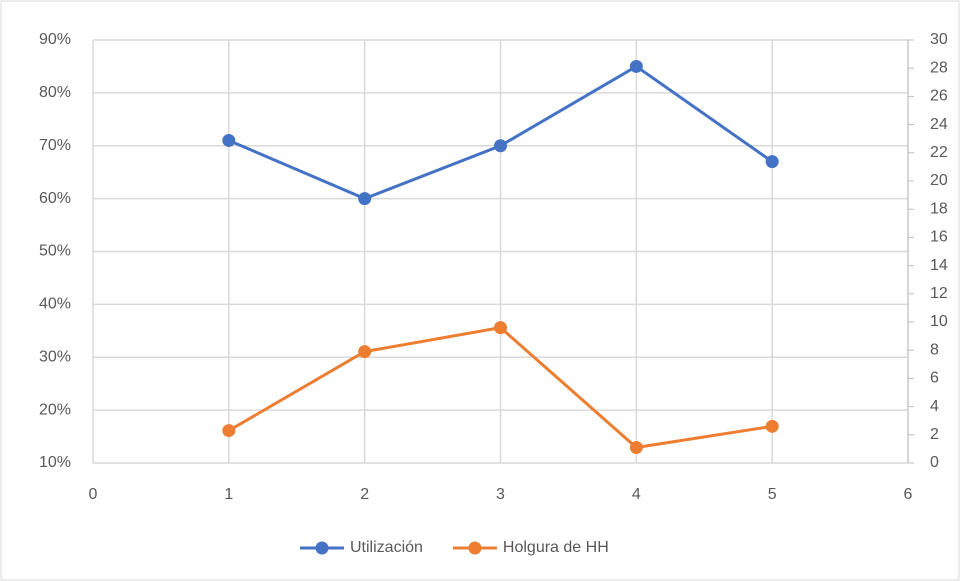  I want to click on y2-tick-label: 10, so click(939, 321).